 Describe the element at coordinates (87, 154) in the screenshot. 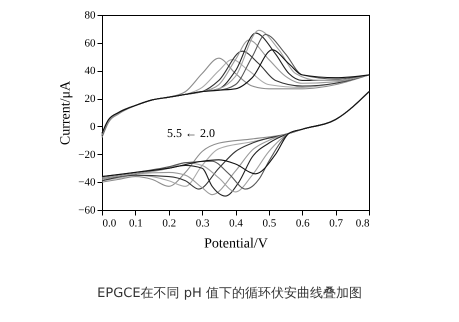

I see `y-tick-label: −20` at that location.